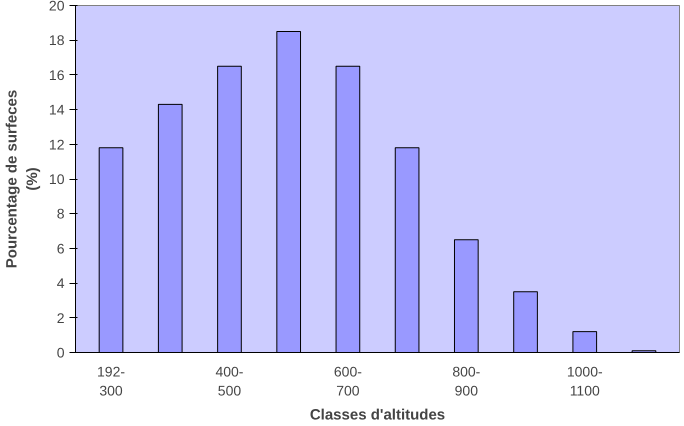 This screenshot has height=426, width=684. I want to click on x-tick-label: 192- 300, so click(111, 381).